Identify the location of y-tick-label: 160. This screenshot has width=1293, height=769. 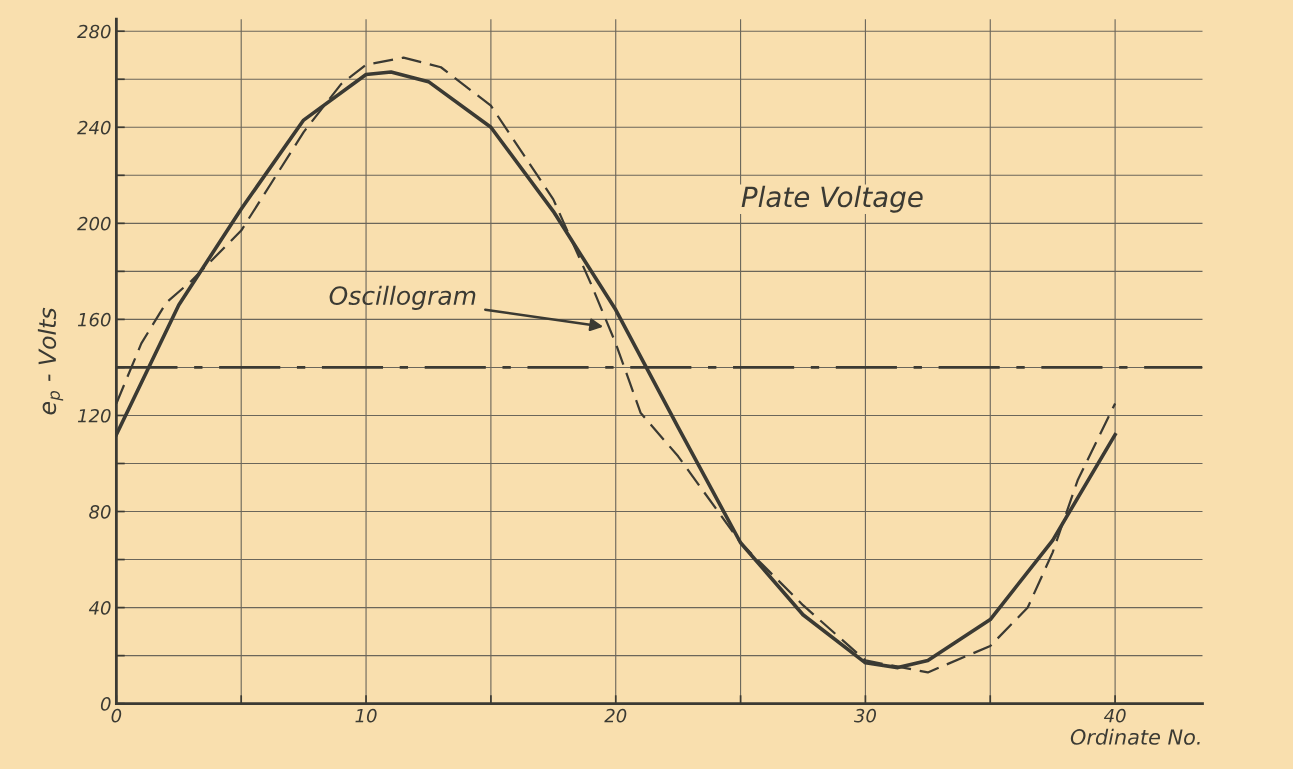
(94, 319).